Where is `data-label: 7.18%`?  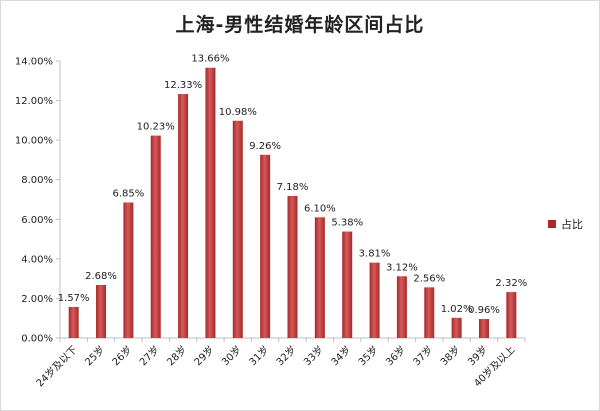
data-label: 7.18% is located at coordinates (293, 187).